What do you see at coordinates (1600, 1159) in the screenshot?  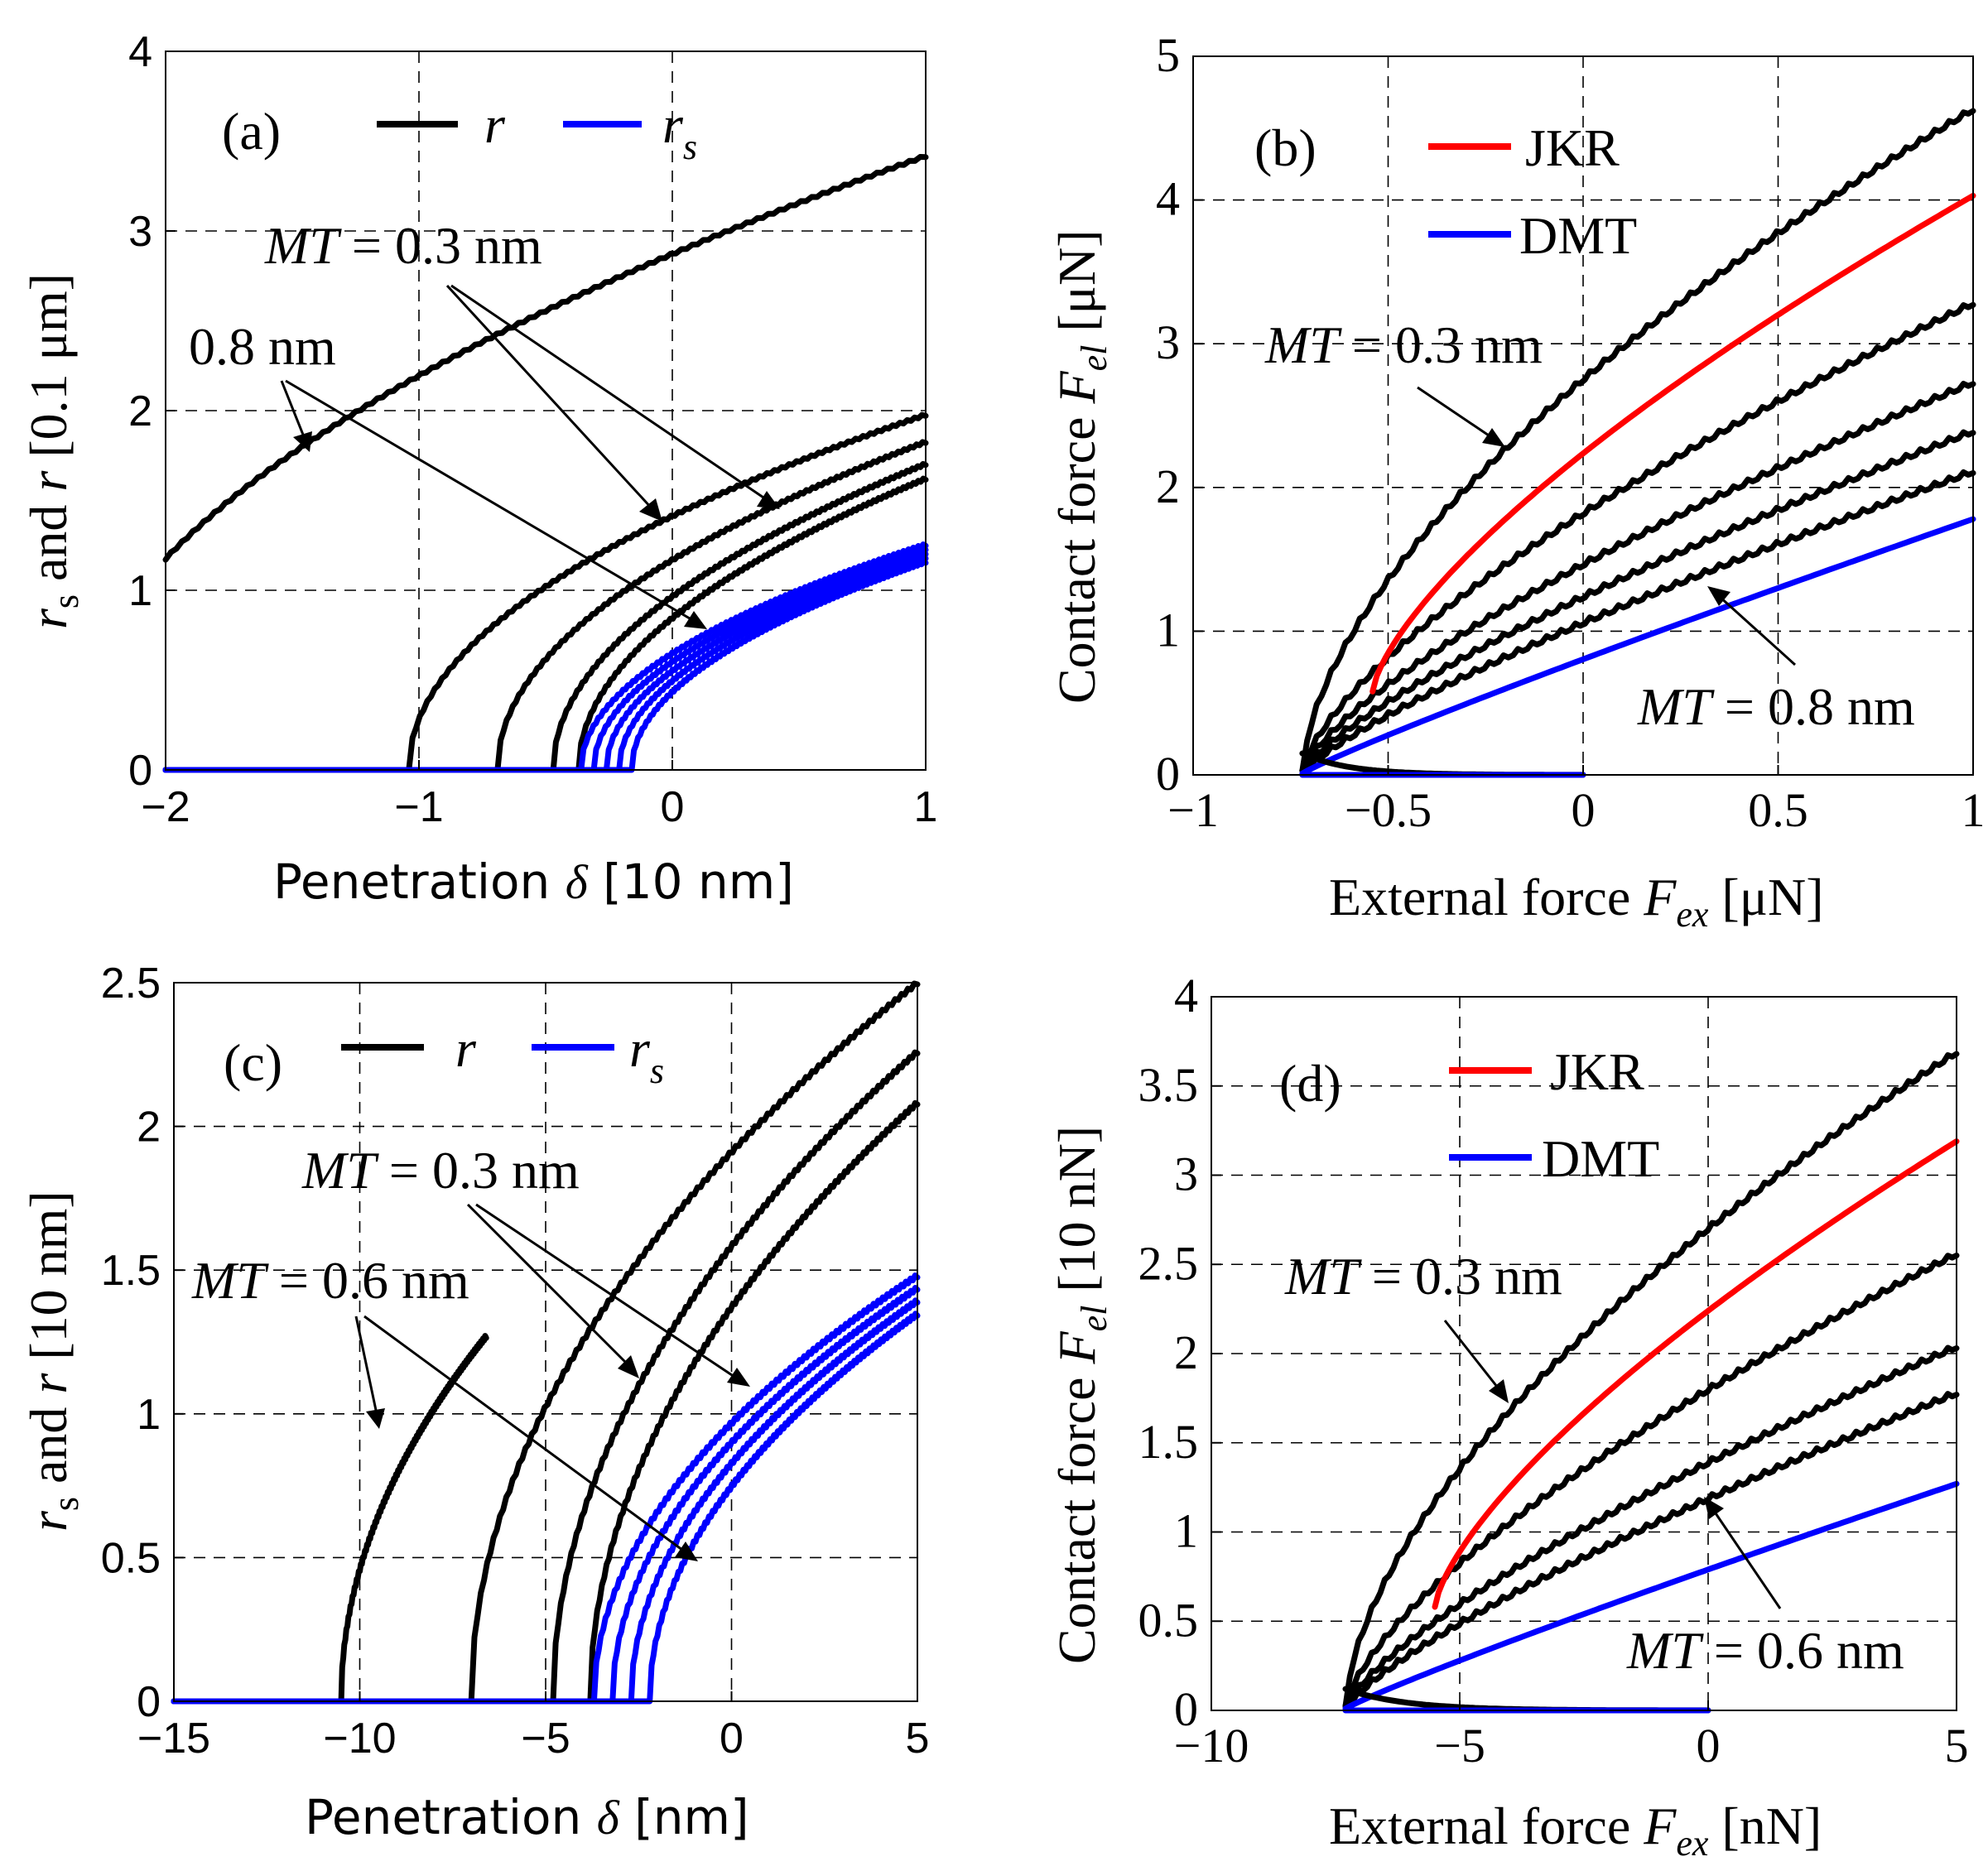 I see `panel-d-legend-dmt: DMT` at bounding box center [1600, 1159].